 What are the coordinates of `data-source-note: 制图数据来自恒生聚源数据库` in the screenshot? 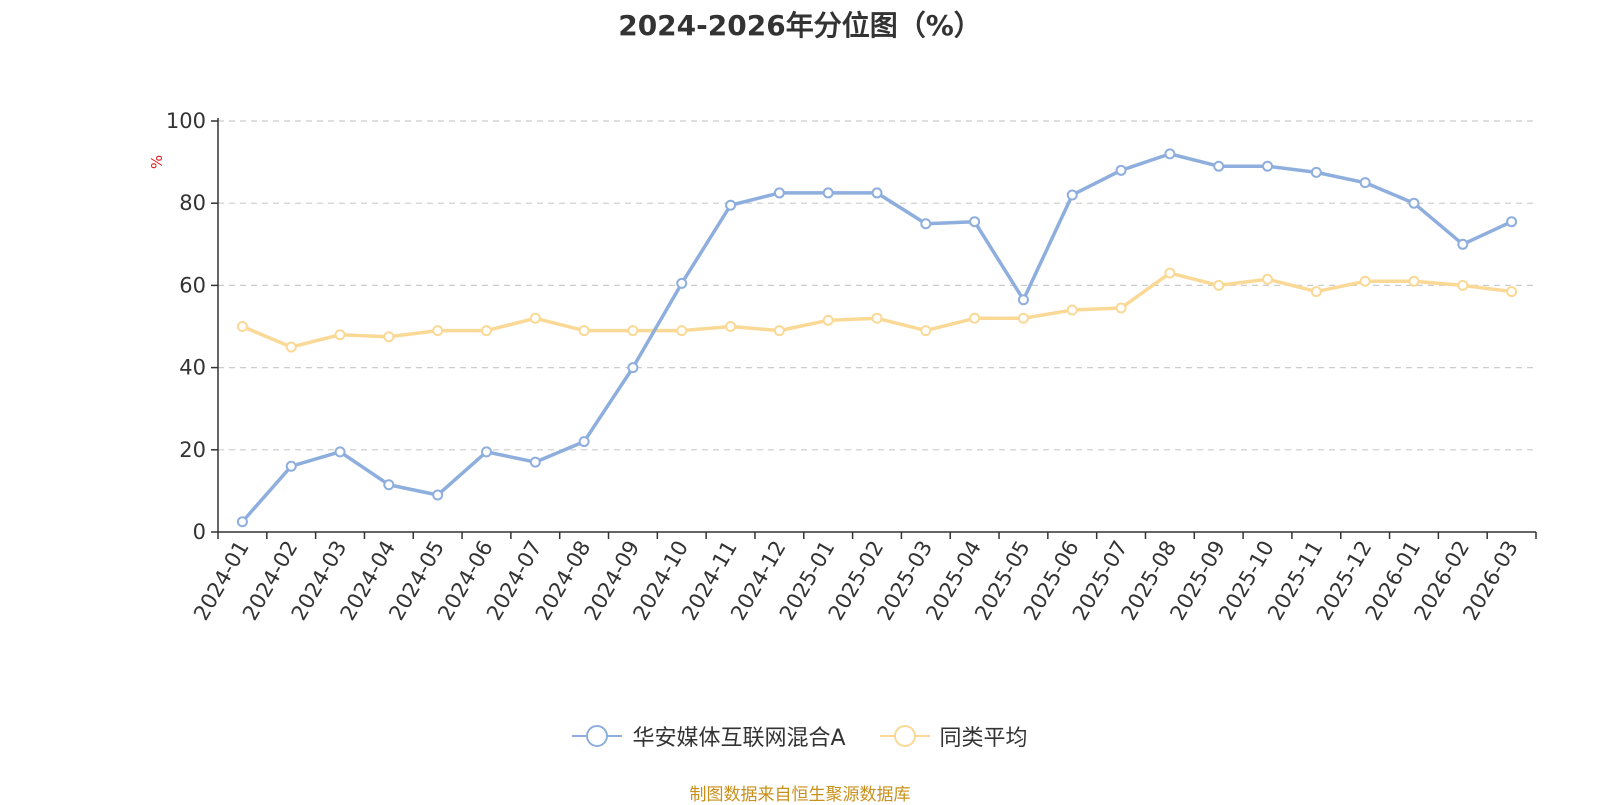 It's located at (800, 795).